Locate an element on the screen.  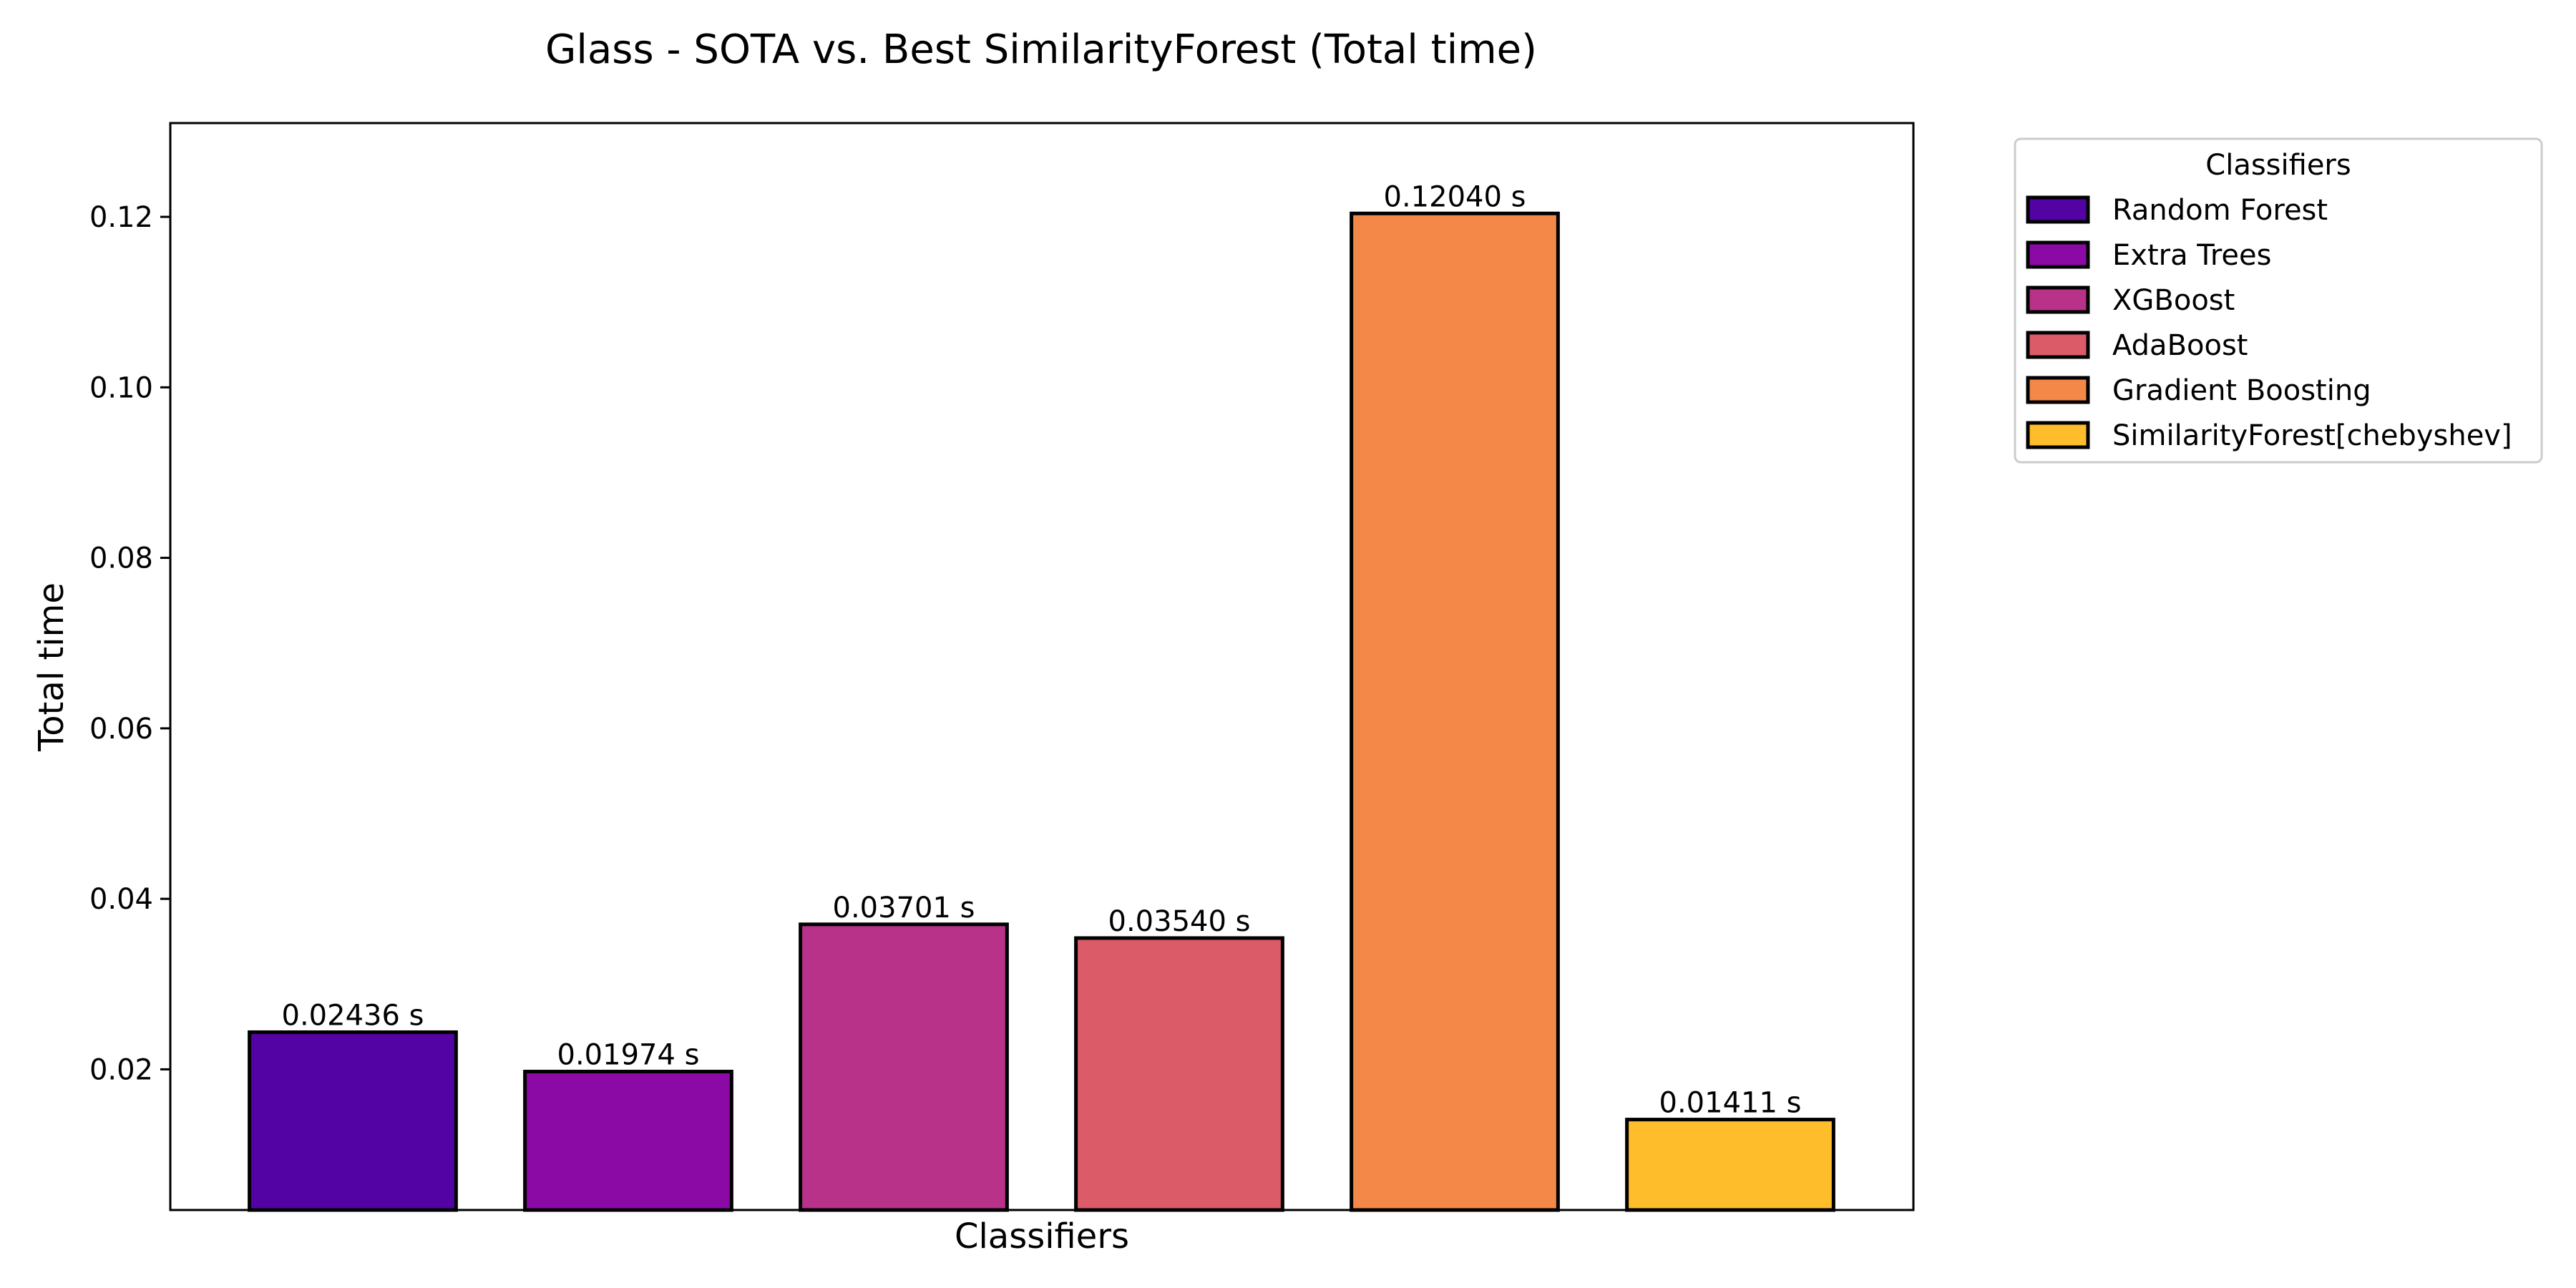
y-tick-label: 0.04 is located at coordinates (121, 899).